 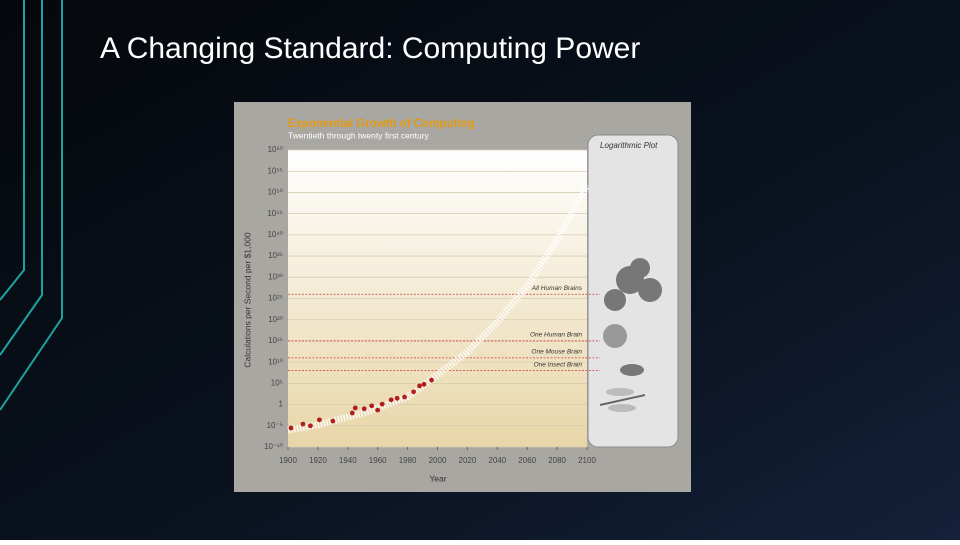 What do you see at coordinates (275, 340) in the screenshot?
I see `y-tick-label: 10¹⁵` at bounding box center [275, 340].